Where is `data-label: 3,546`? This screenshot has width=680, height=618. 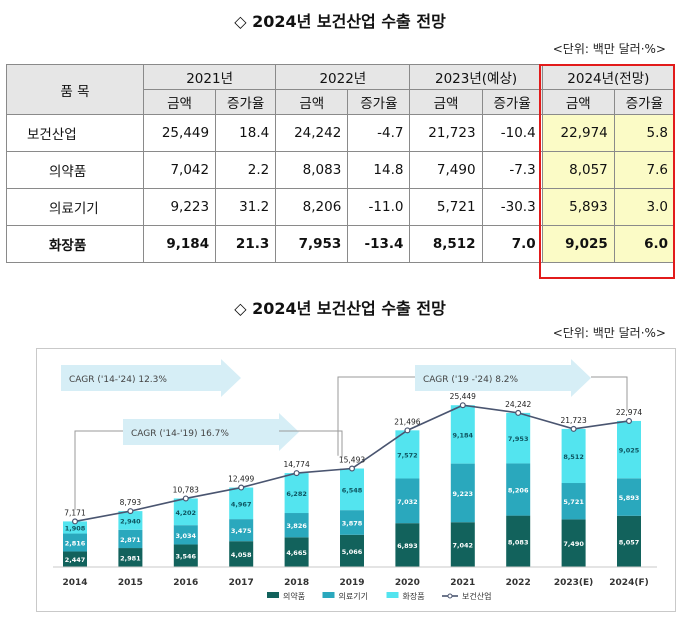
data-label: 3,546 is located at coordinates (186, 557).